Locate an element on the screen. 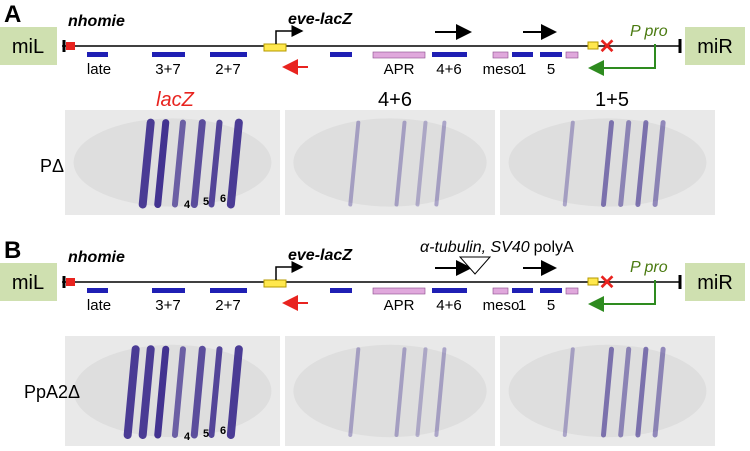 The image size is (750, 451). row-label: PpA2Δ is located at coordinates (52, 392).